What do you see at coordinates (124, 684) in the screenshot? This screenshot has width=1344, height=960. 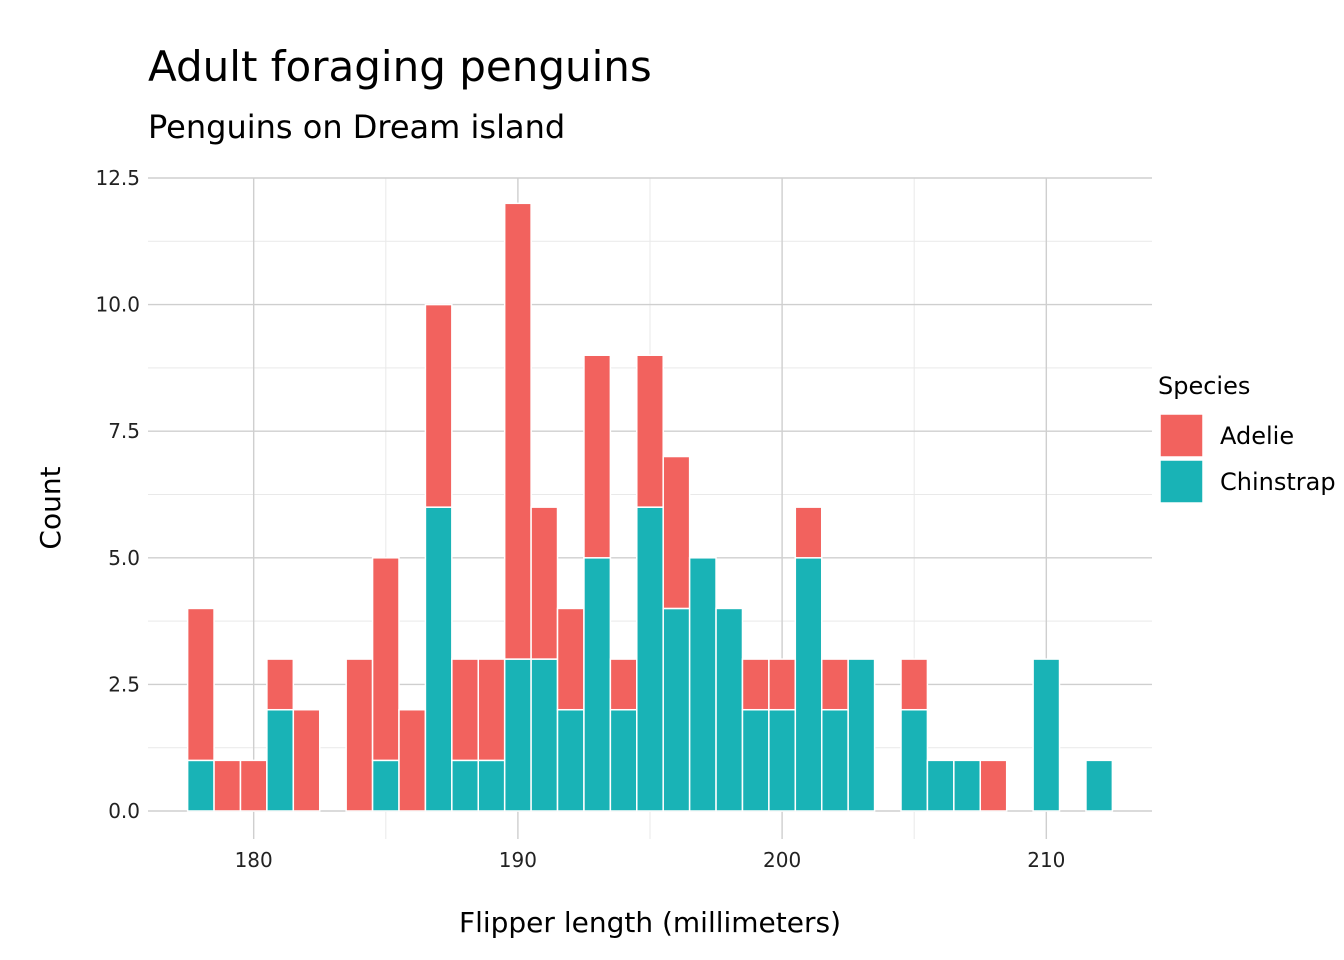 I see `y-tick-label: 2.5` at bounding box center [124, 684].